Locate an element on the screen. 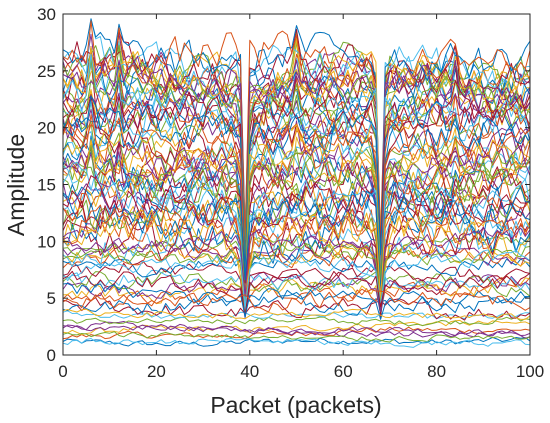 This screenshot has width=550, height=423. x-axis-title: Packet (packets) is located at coordinates (295, 405).